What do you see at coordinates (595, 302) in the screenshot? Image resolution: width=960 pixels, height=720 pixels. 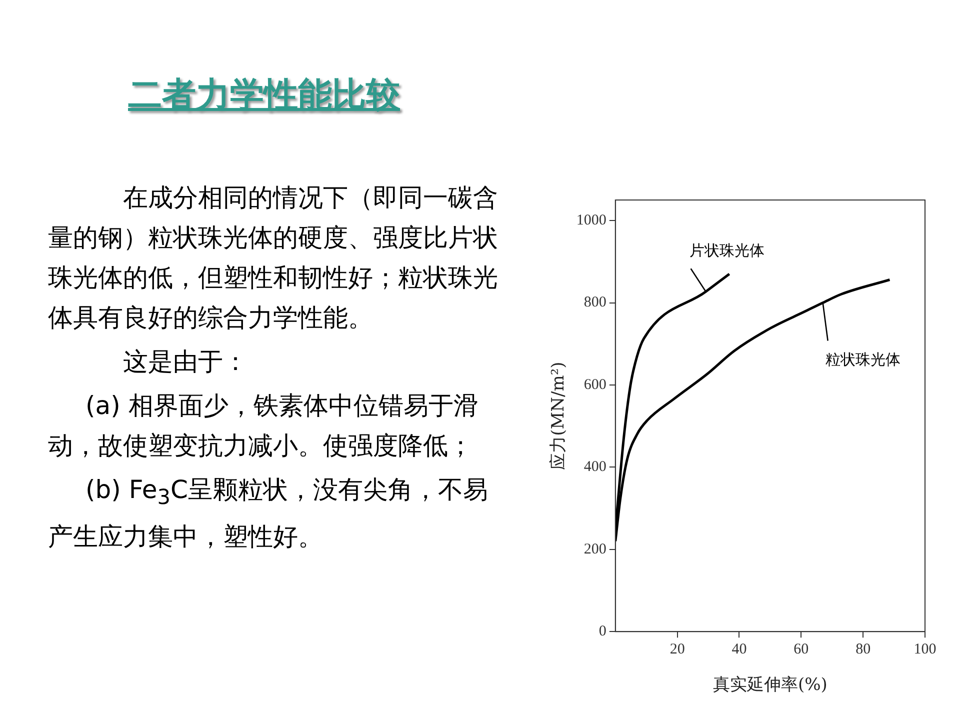 I see `y-tick-label: 800` at bounding box center [595, 302].